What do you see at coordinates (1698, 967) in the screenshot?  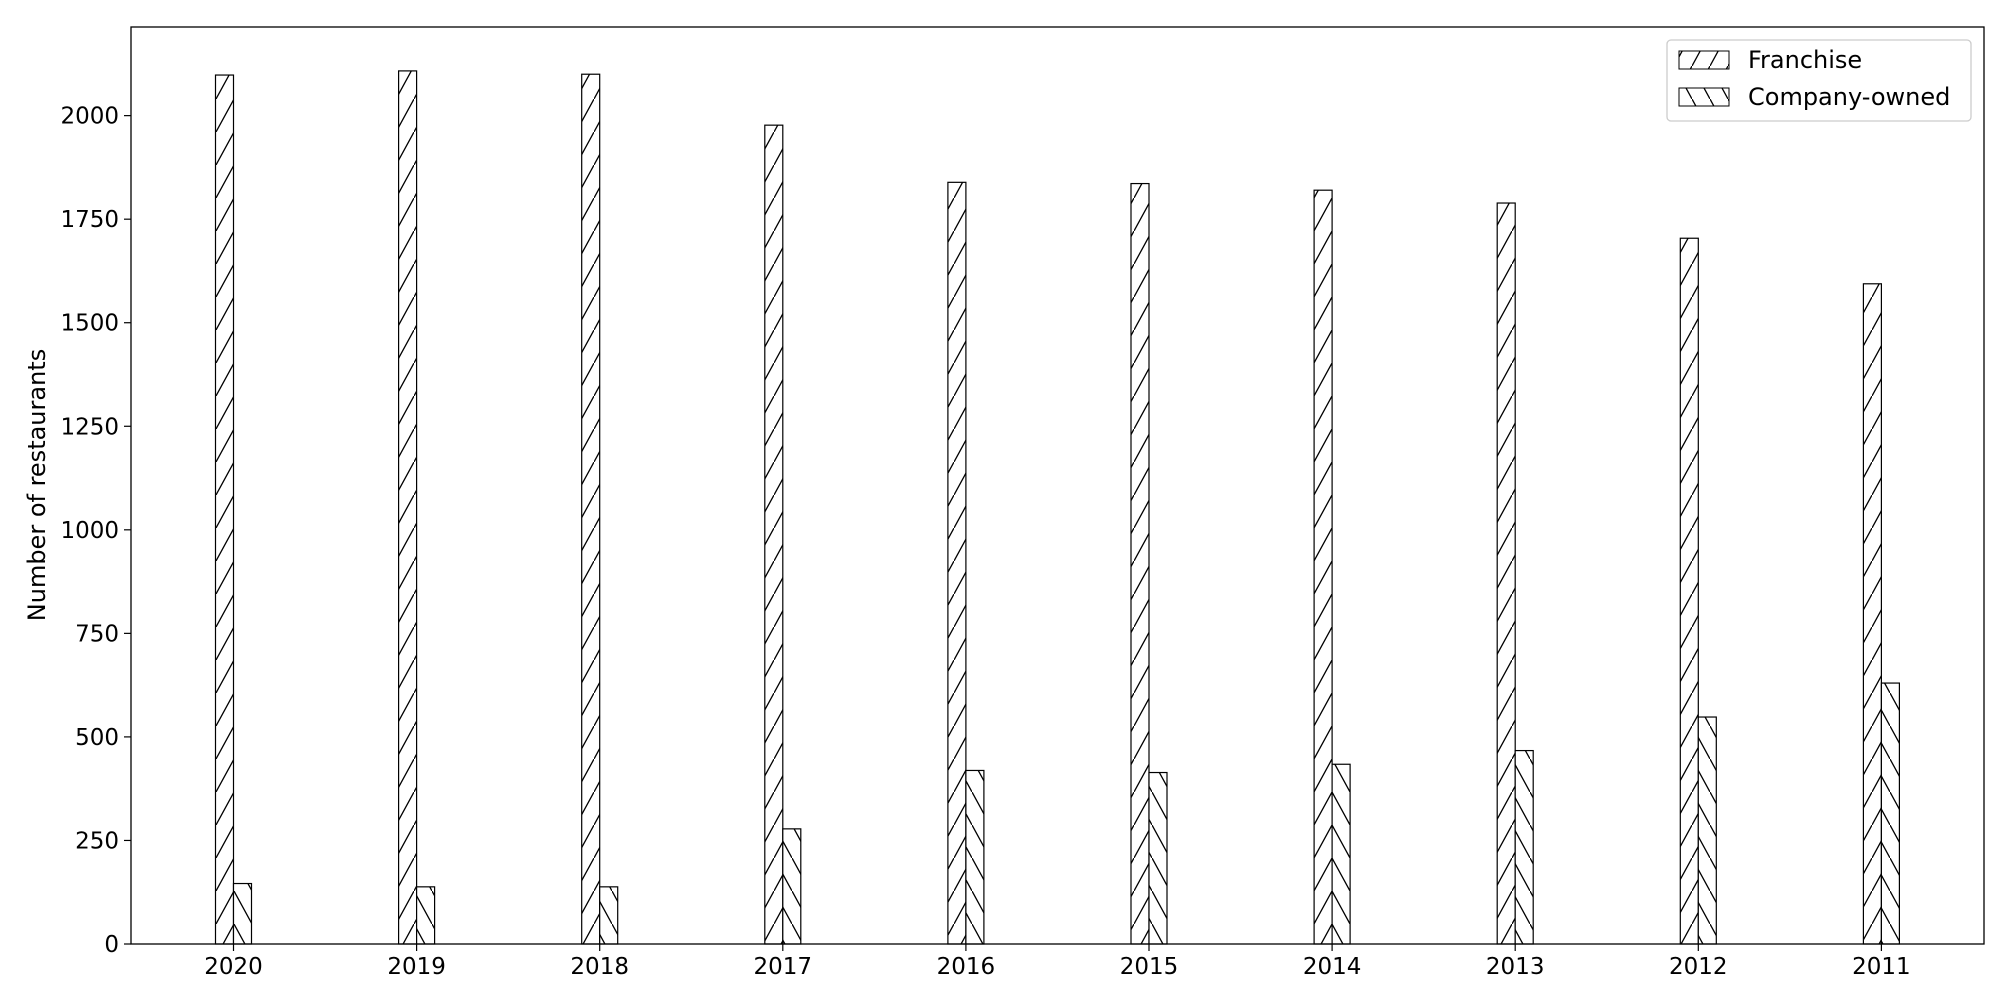 I see `x-tick-label-2012: 2012` at bounding box center [1698, 967].